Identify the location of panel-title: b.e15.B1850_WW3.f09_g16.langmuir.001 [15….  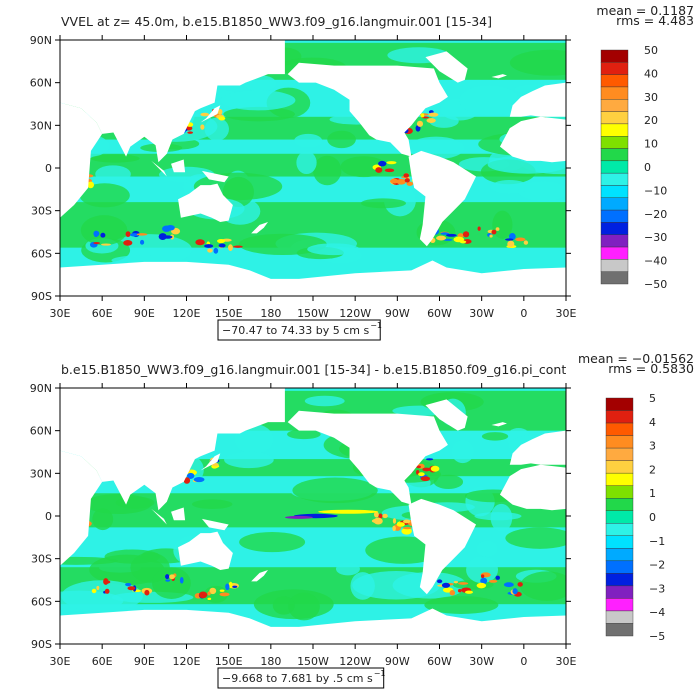
(313, 369).